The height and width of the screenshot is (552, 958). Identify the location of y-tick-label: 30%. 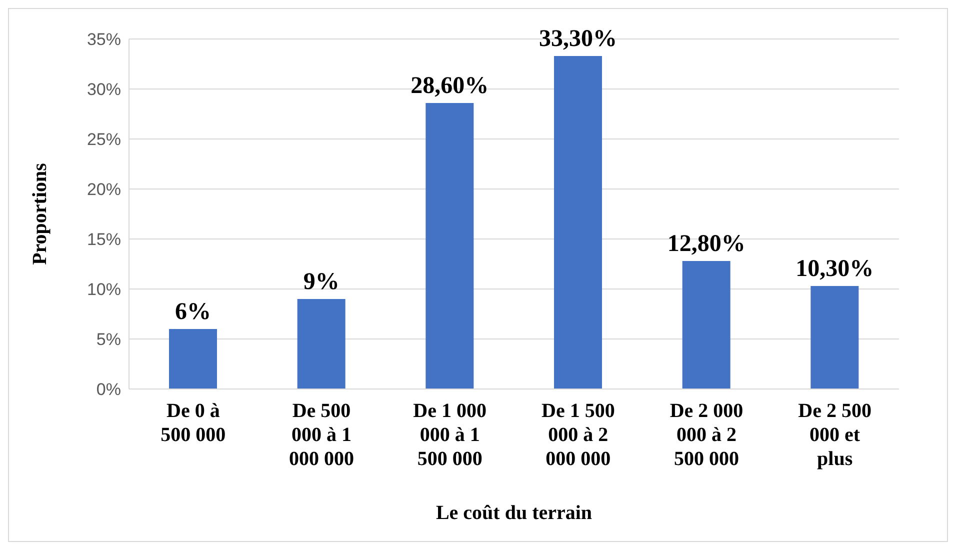
(103, 90).